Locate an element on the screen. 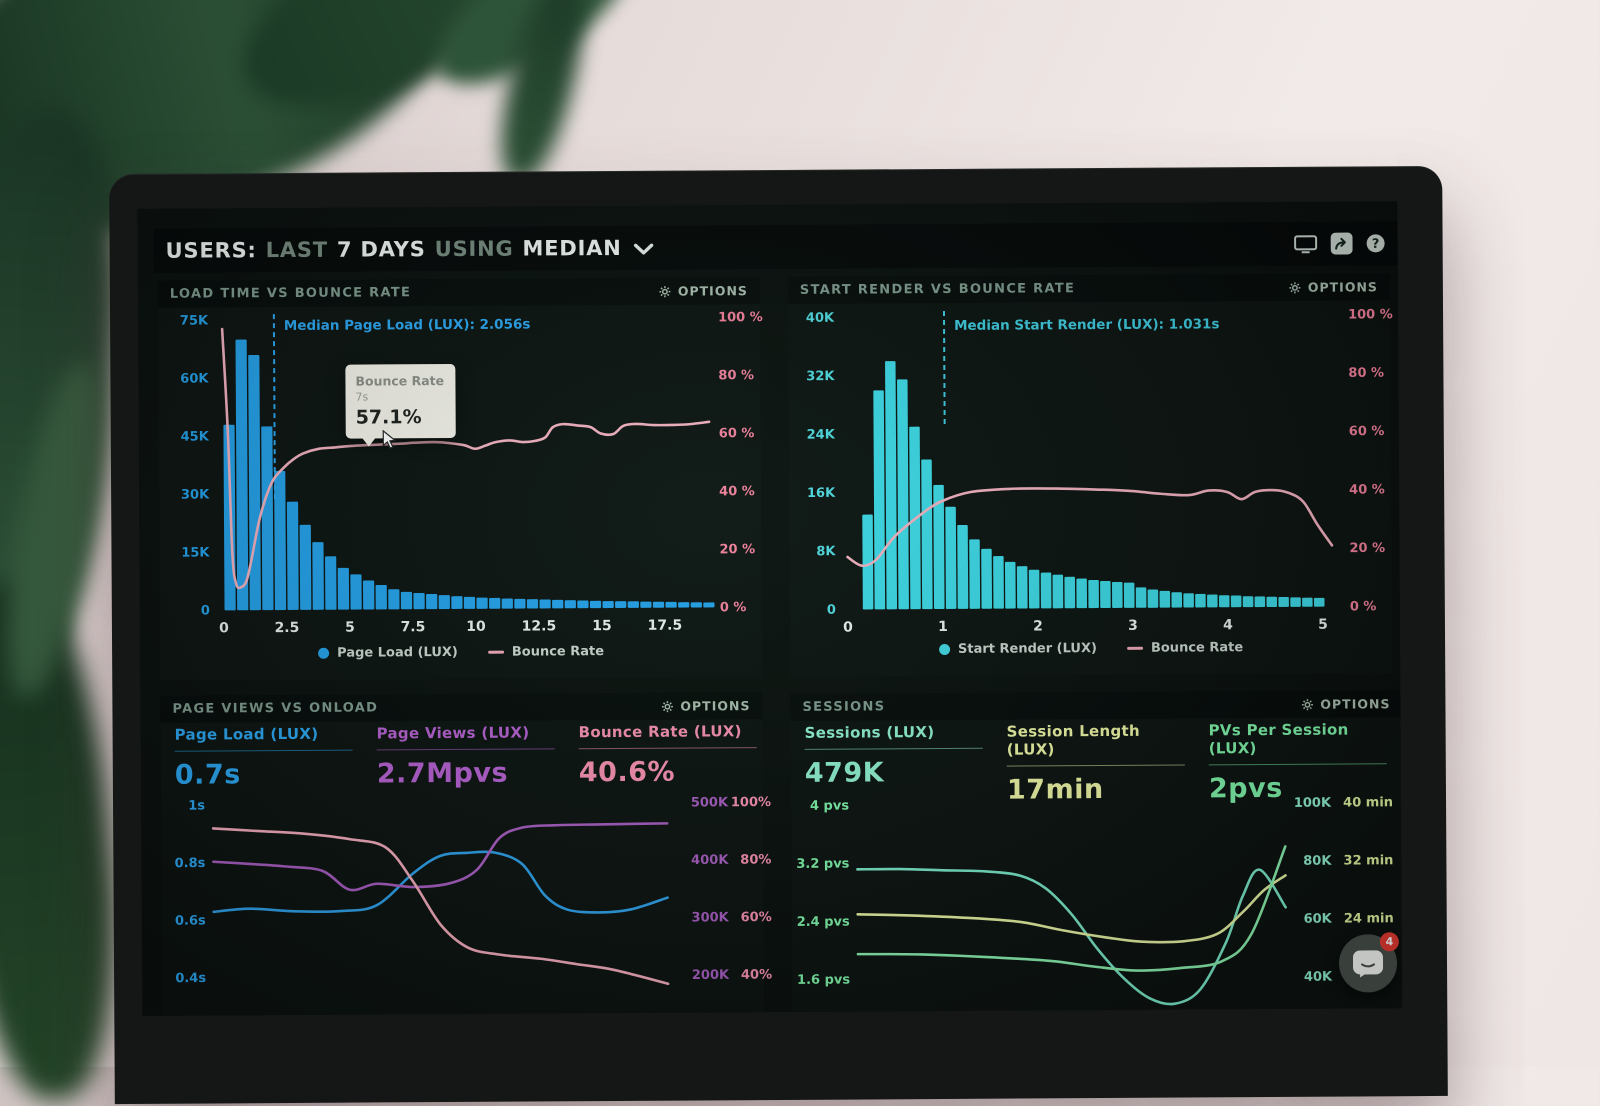 The width and height of the screenshot is (1600, 1106). legend-label: Page Load (LUX) is located at coordinates (397, 652).